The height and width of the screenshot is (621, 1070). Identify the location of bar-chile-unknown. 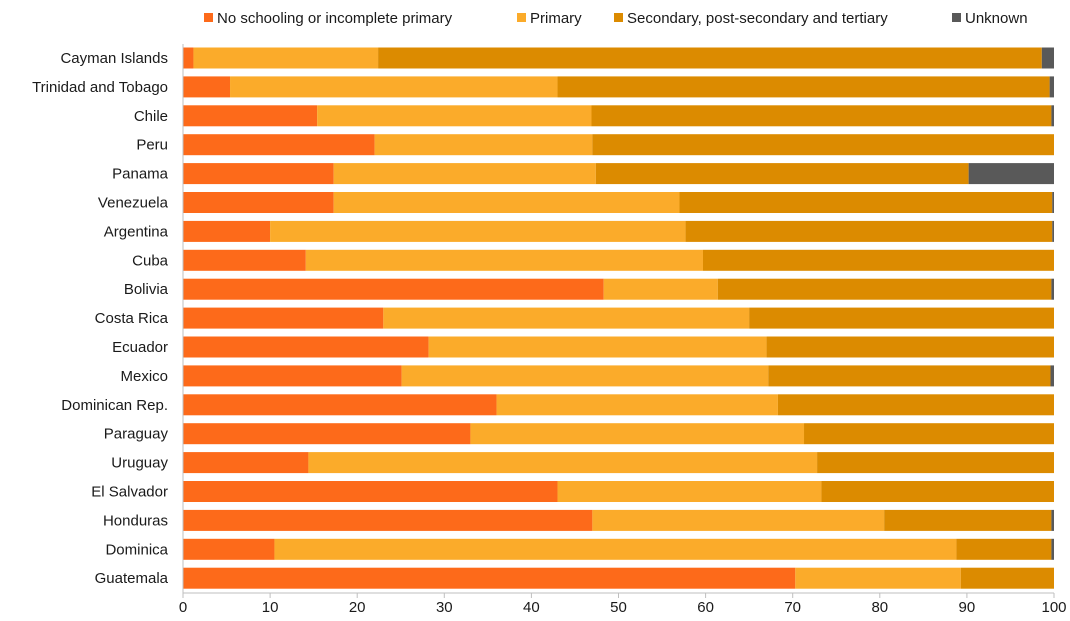
(1052, 116).